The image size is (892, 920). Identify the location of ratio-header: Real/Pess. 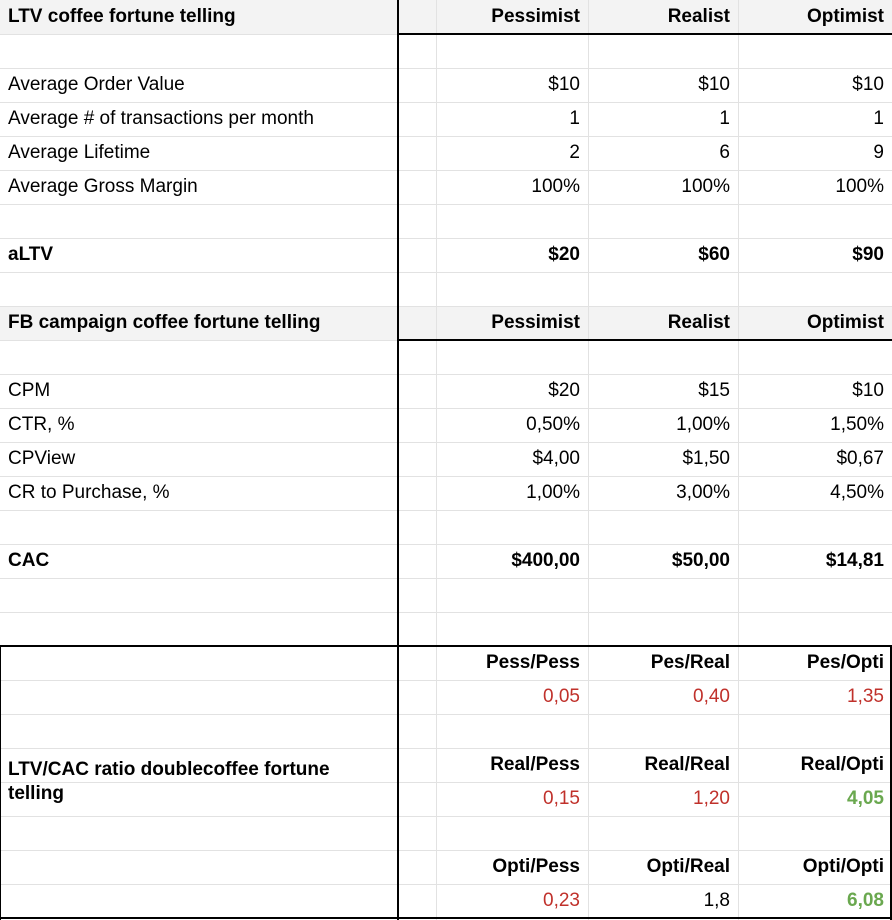
(535, 764).